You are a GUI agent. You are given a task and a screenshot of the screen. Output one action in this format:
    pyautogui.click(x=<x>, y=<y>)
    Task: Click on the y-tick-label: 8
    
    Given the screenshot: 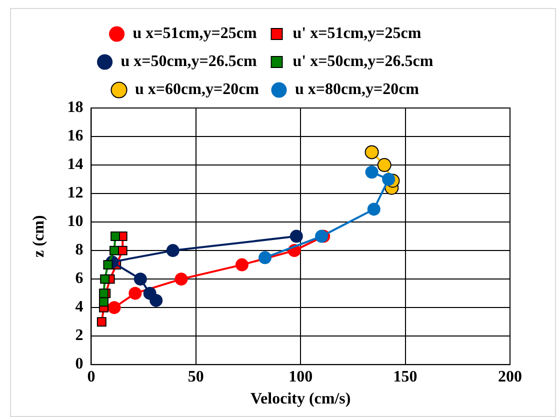 What is the action you would take?
    pyautogui.click(x=79, y=250)
    